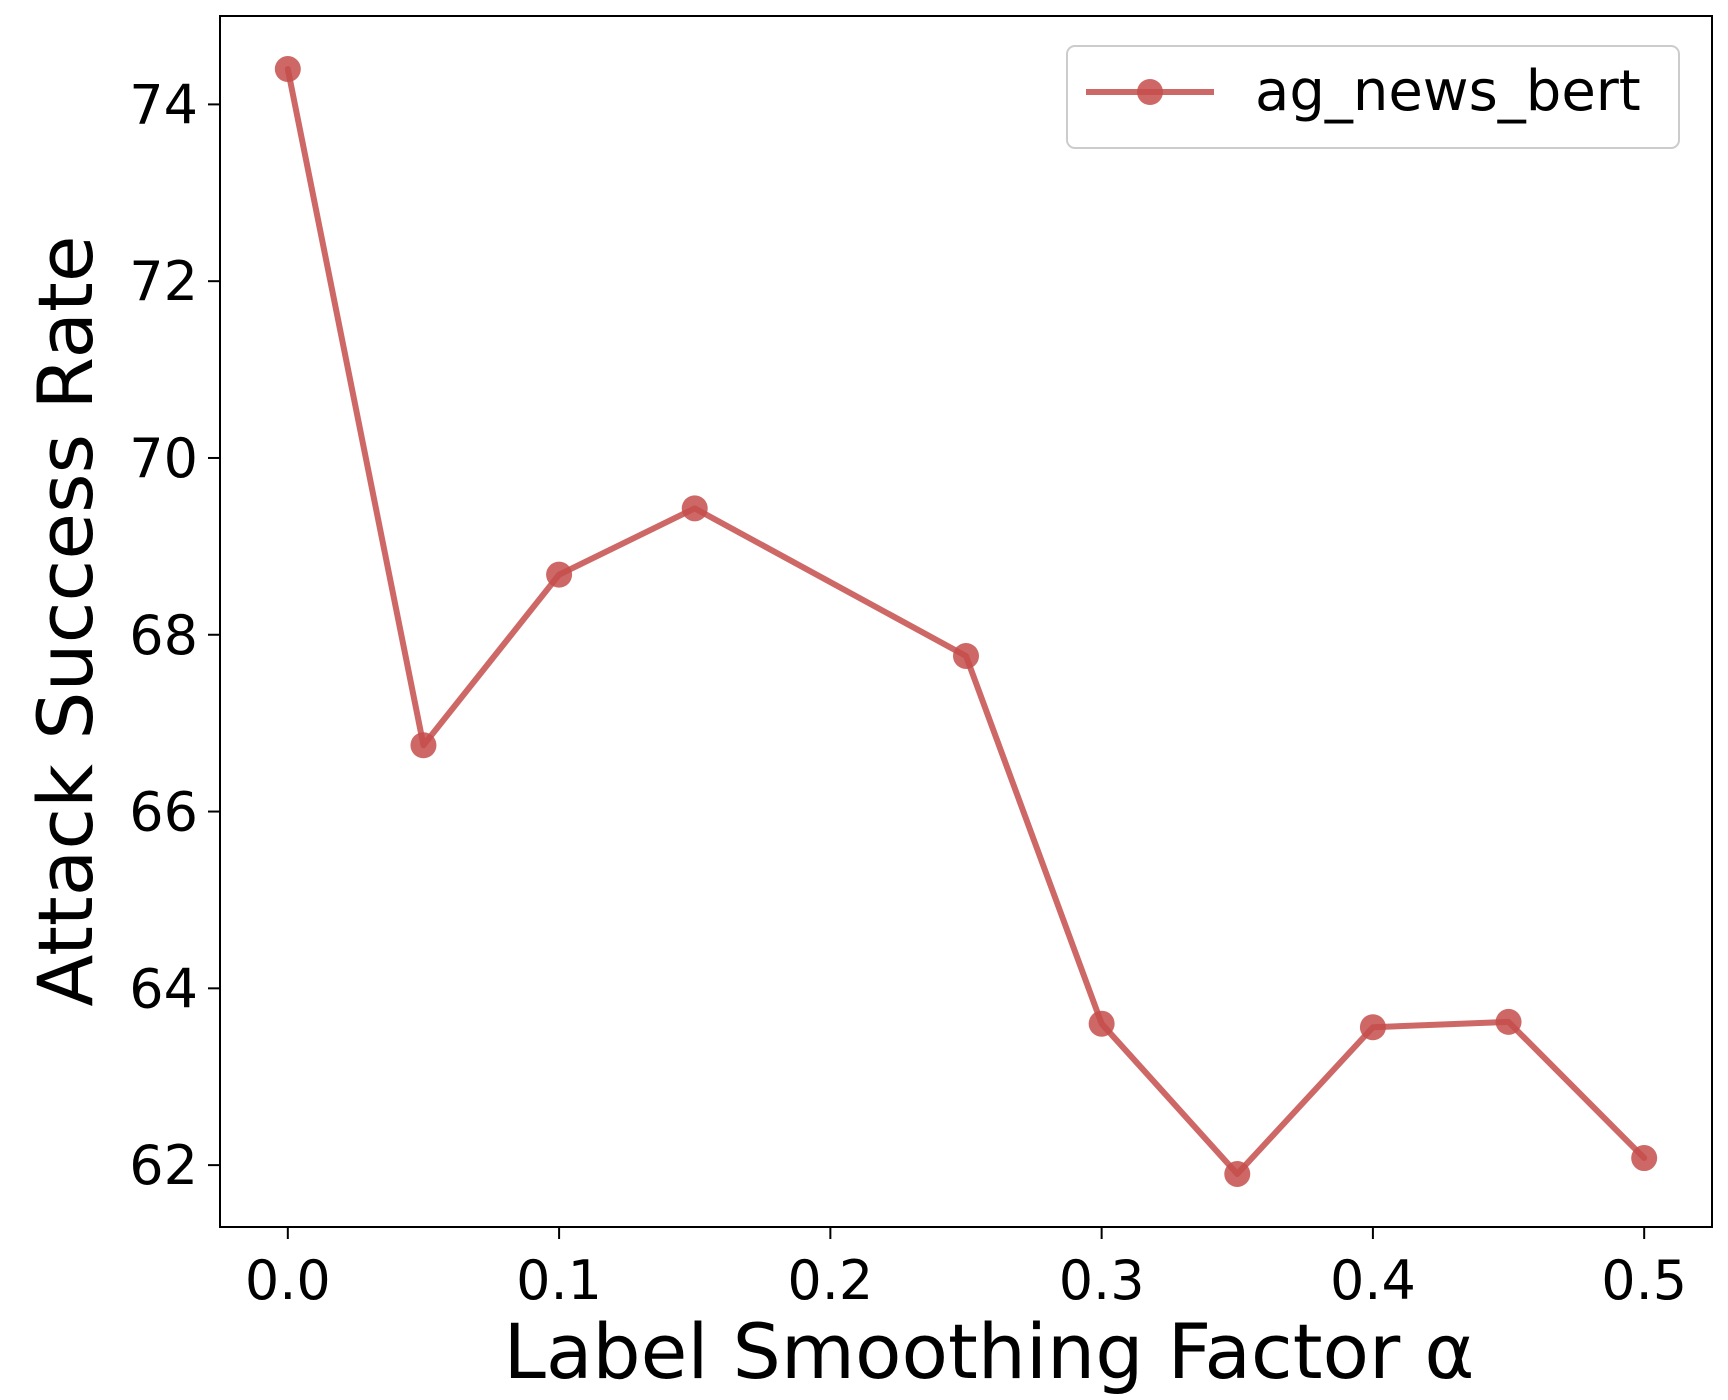  What do you see at coordinates (163, 104) in the screenshot?
I see `y-tick-label: 74` at bounding box center [163, 104].